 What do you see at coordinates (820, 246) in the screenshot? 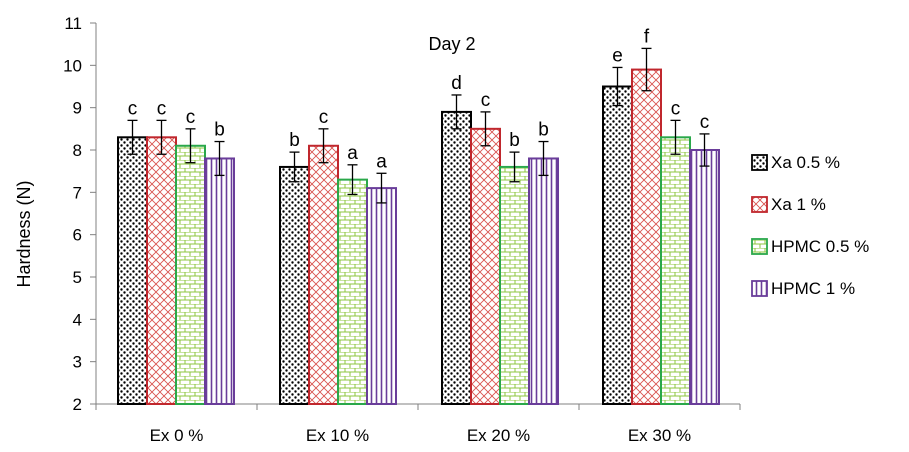
I see `legend-label: HPMC 0.5 %` at bounding box center [820, 246].